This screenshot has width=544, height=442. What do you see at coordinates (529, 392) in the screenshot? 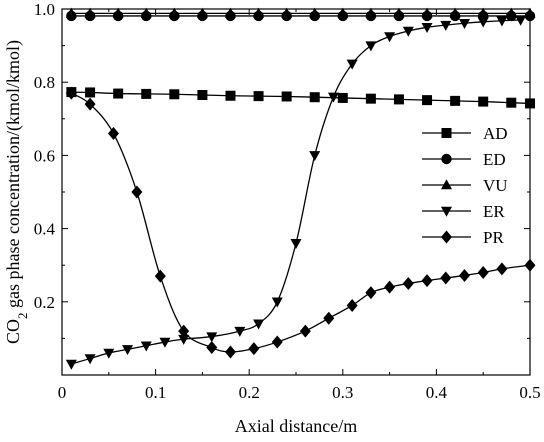
I see `x-tick-label: 0.5` at bounding box center [529, 392].